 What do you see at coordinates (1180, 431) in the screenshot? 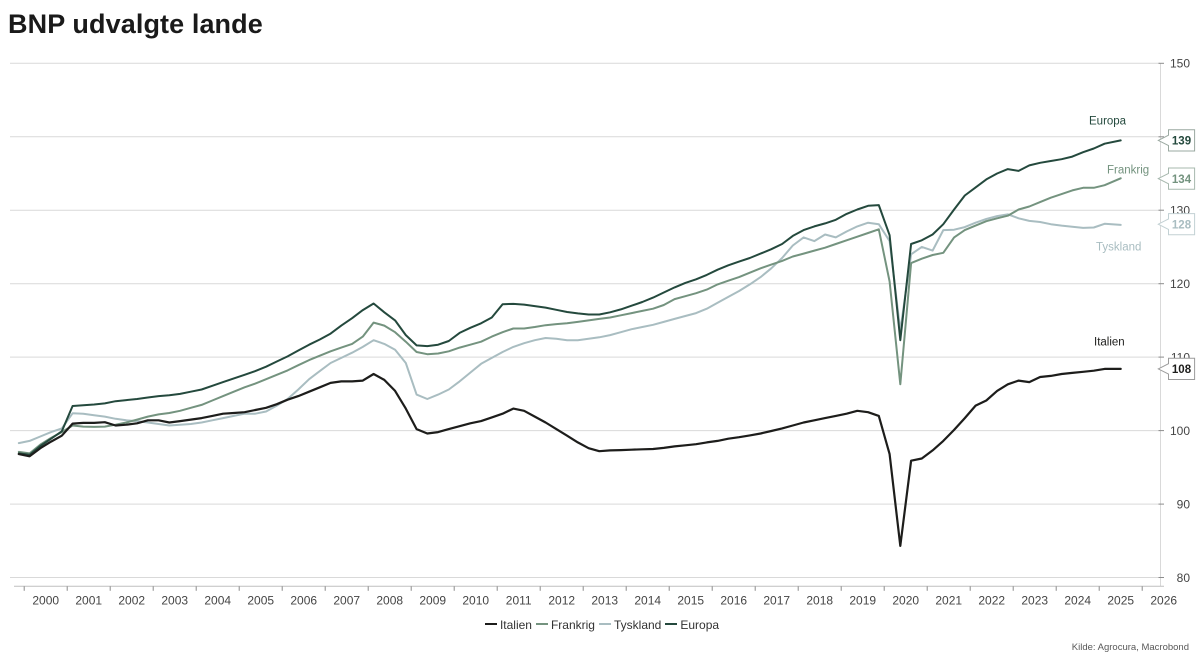
I see `svg-text: 100` at bounding box center [1180, 431].